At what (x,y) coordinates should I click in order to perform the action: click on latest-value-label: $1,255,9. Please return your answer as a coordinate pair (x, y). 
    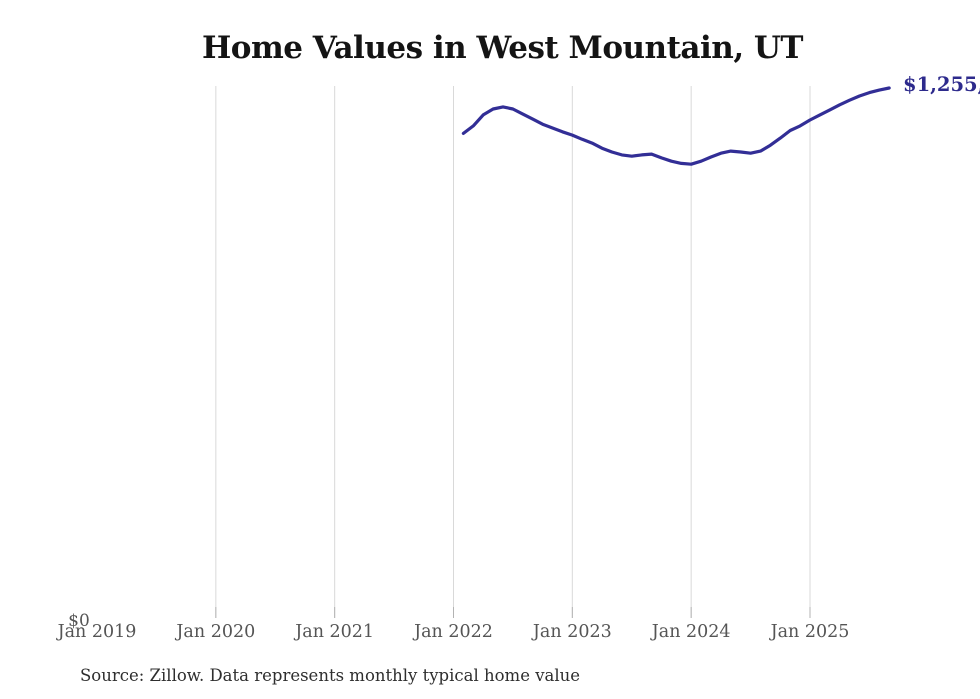
    Looking at the image, I should click on (941, 84).